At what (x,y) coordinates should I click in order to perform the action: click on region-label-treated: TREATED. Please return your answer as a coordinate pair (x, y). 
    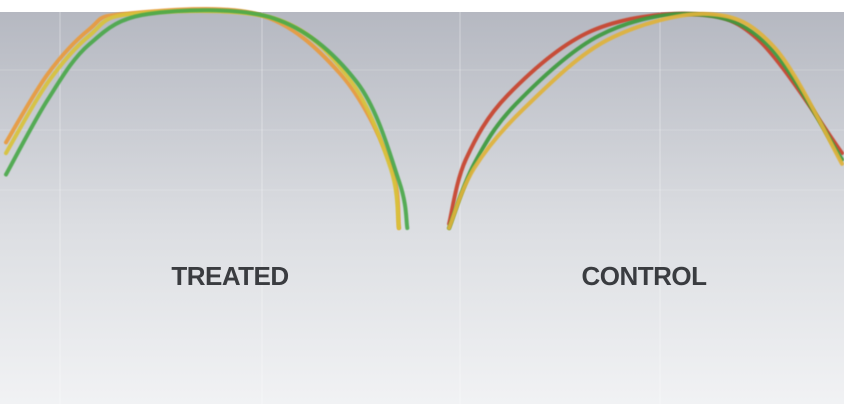
    Looking at the image, I should click on (229, 276).